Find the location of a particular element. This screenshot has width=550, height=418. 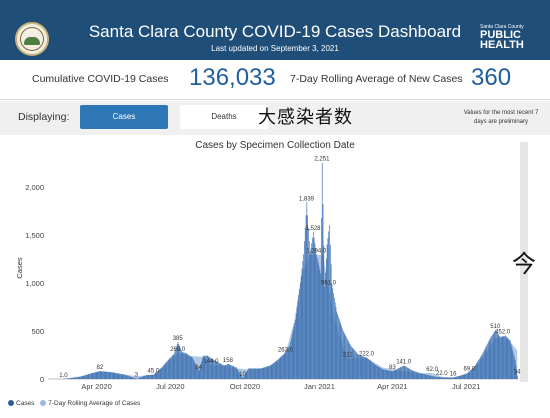

public-health-logo: Santa Clara County PUBLIC HEALTH is located at coordinates (507, 37).